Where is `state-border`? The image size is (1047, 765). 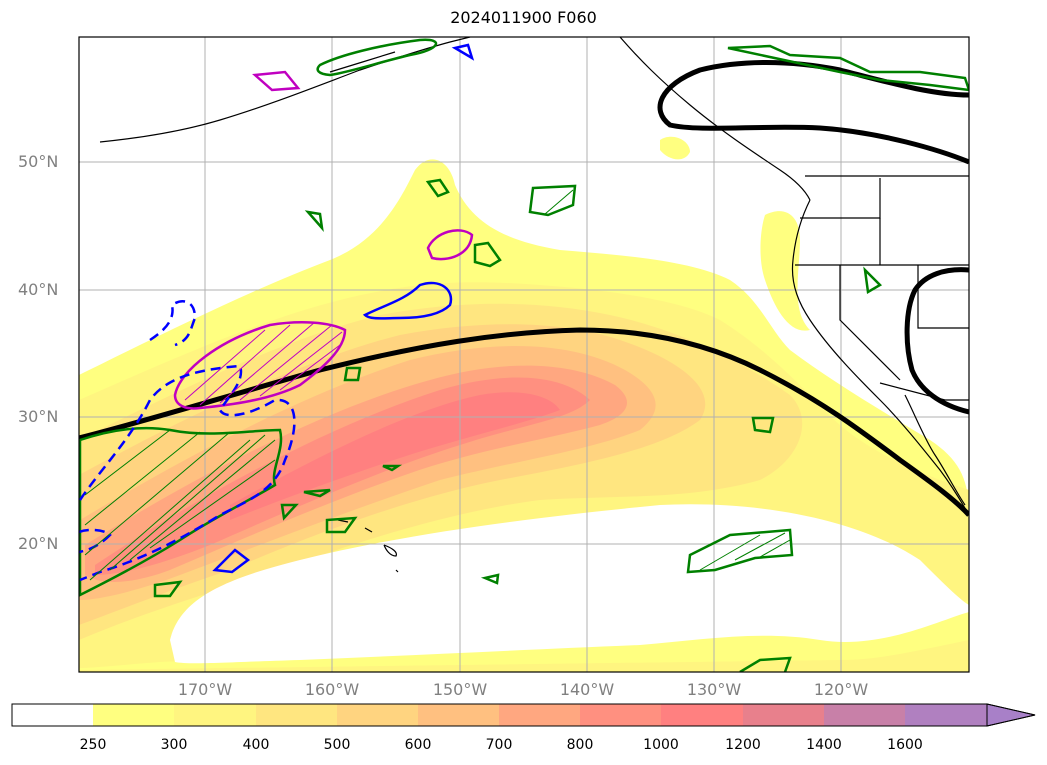
state-border is located at coordinates (870, 323).